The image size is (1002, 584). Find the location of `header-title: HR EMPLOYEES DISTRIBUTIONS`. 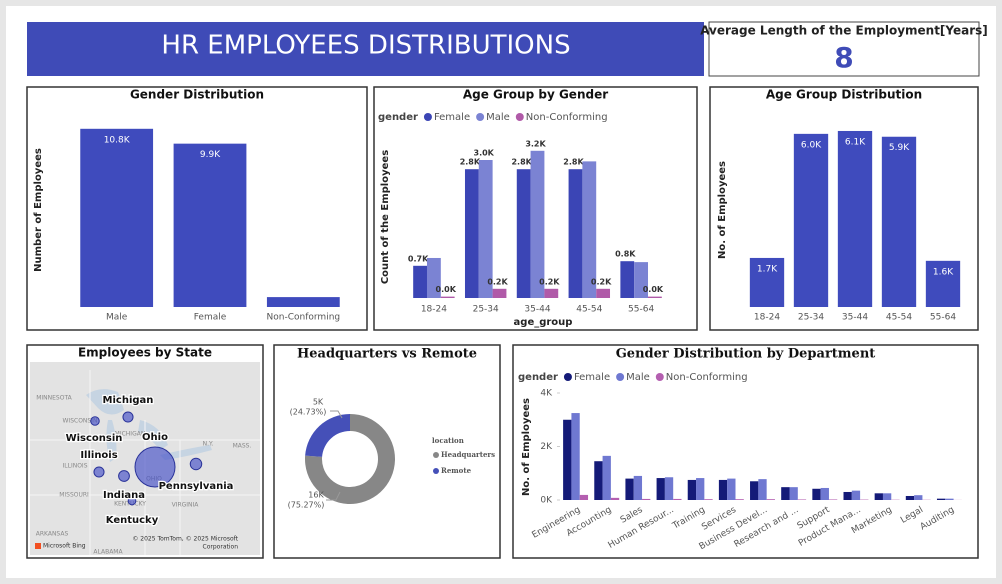

header-title: HR EMPLOYEES DISTRIBUTIONS is located at coordinates (365, 46).